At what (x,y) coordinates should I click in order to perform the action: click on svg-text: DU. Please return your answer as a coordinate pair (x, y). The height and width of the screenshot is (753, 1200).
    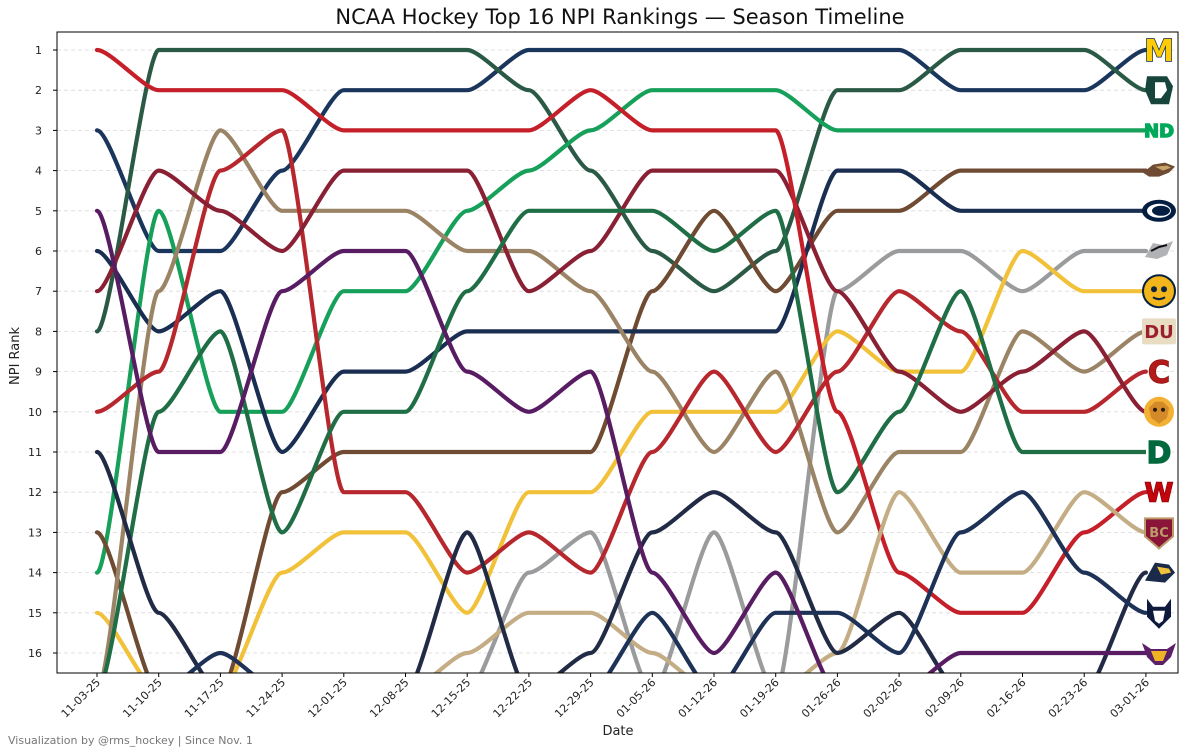
    Looking at the image, I should click on (1159, 332).